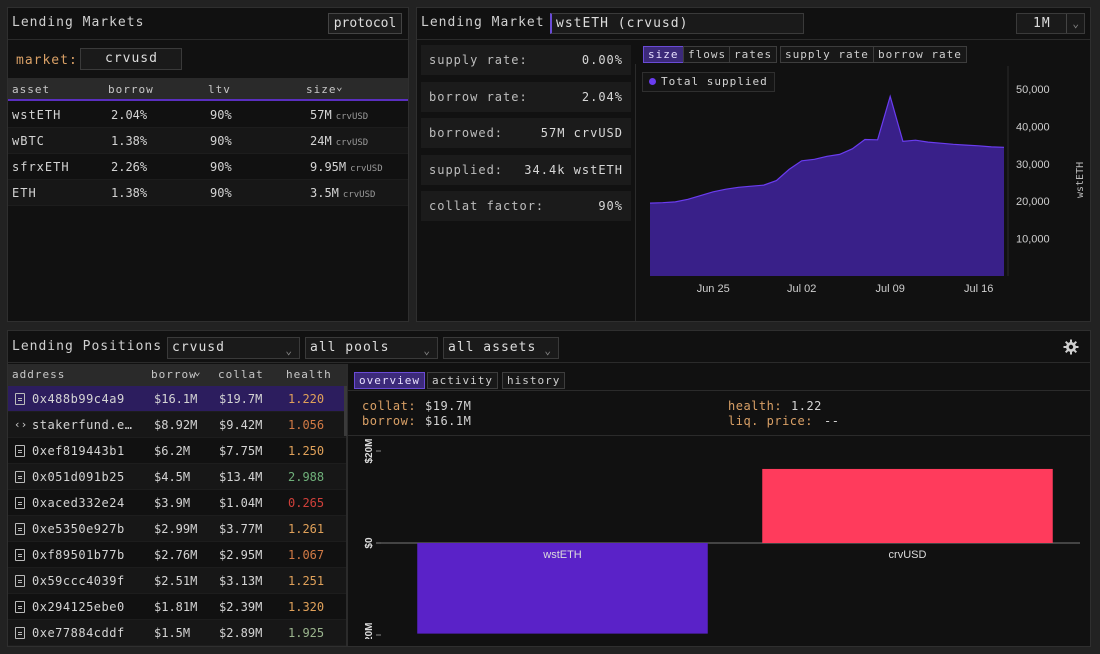 Image resolution: width=1100 pixels, height=654 pixels. Describe the element at coordinates (78, 477) in the screenshot. I see `address-cell: 0x051d091b25` at that location.